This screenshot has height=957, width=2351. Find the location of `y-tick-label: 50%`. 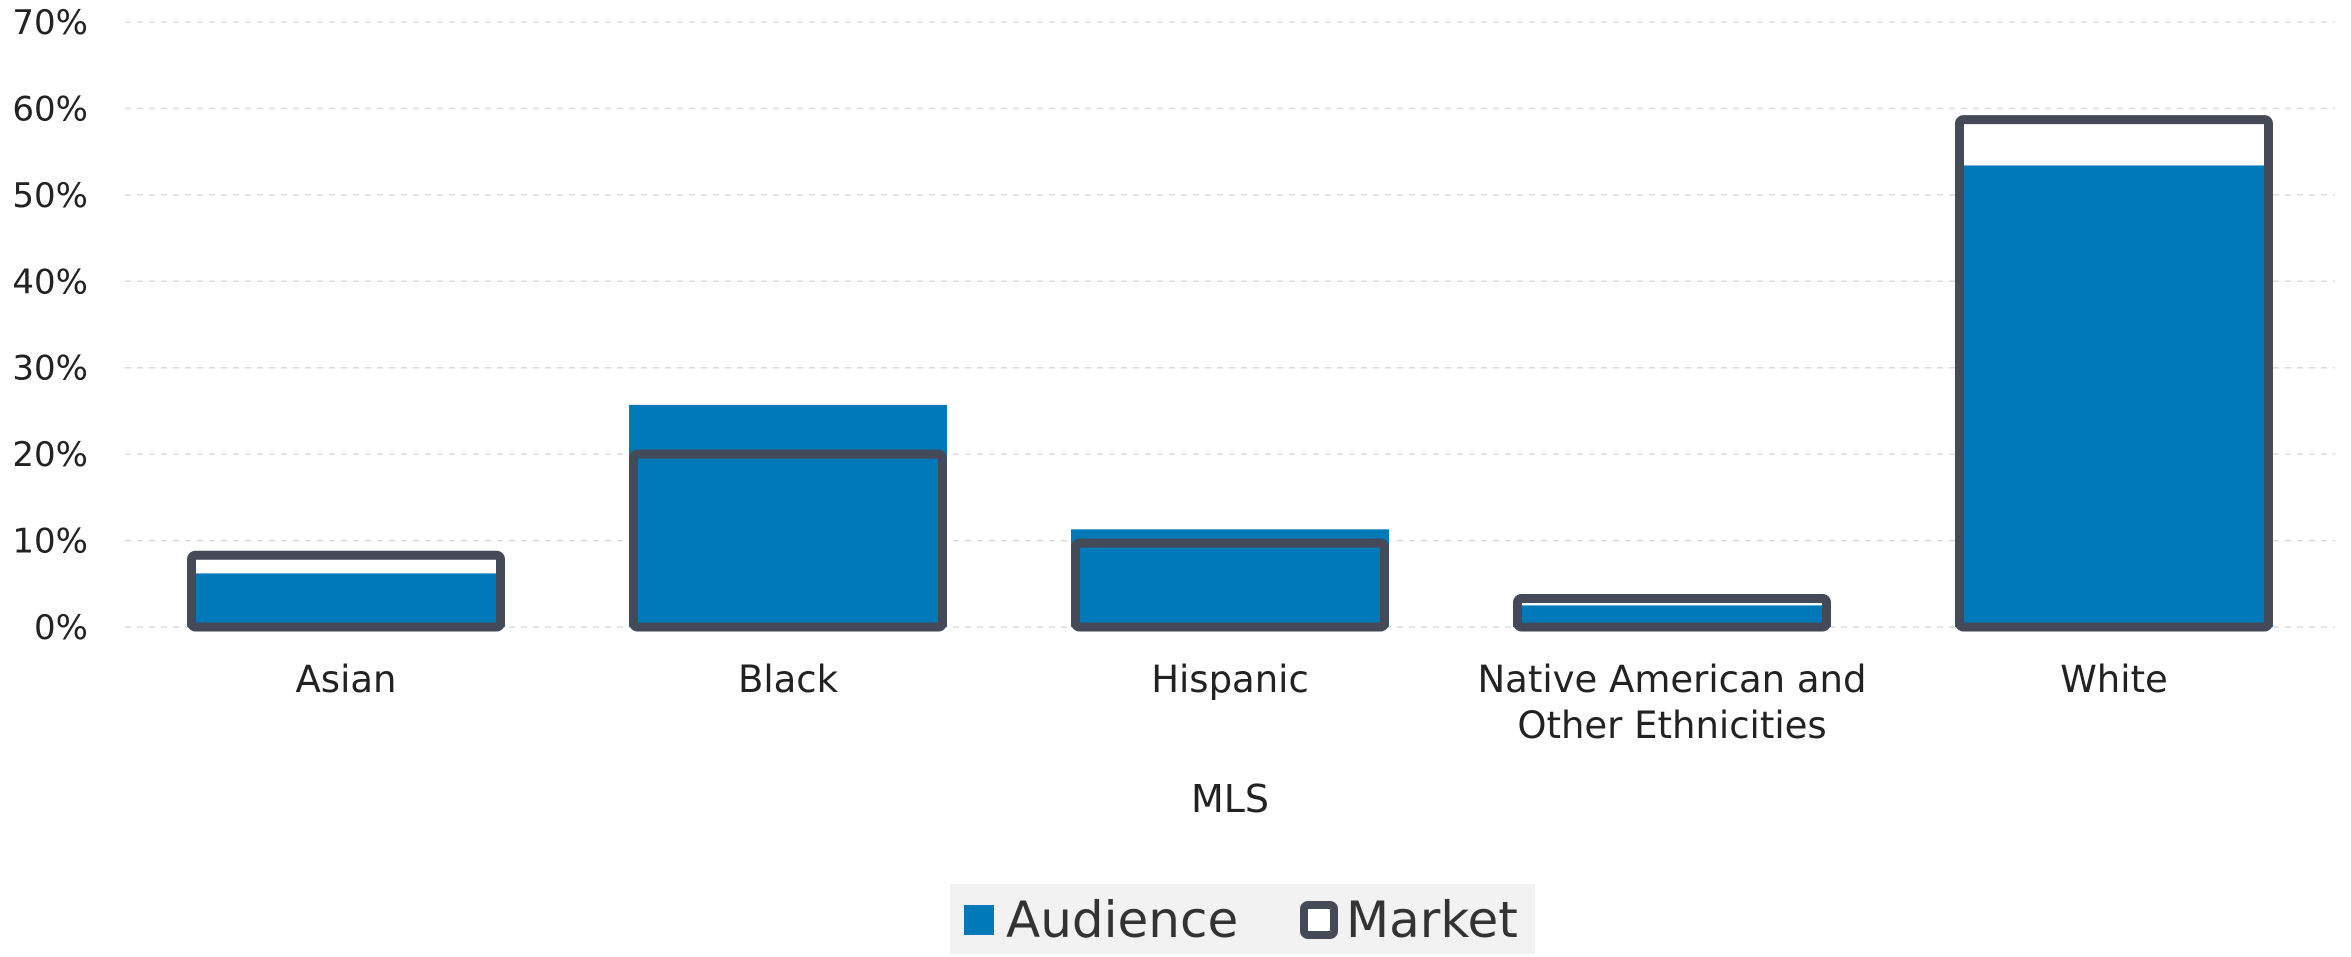

y-tick-label: 50% is located at coordinates (50, 196).